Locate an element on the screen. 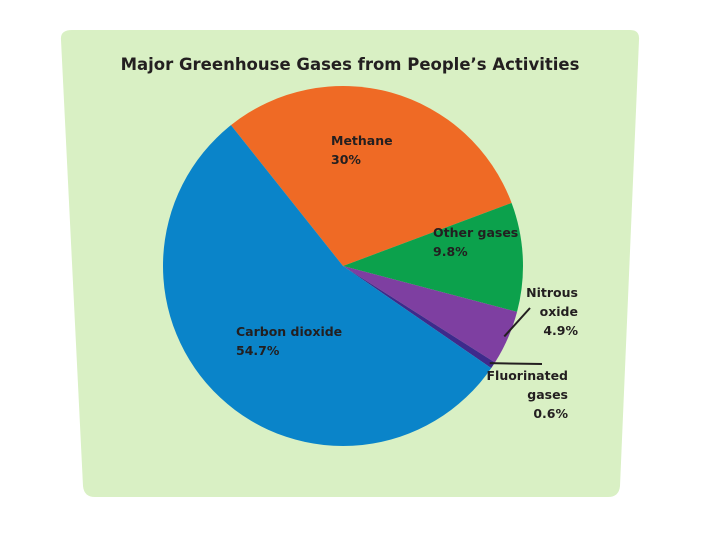  pie-slice-other-gases is located at coordinates (433, 257).